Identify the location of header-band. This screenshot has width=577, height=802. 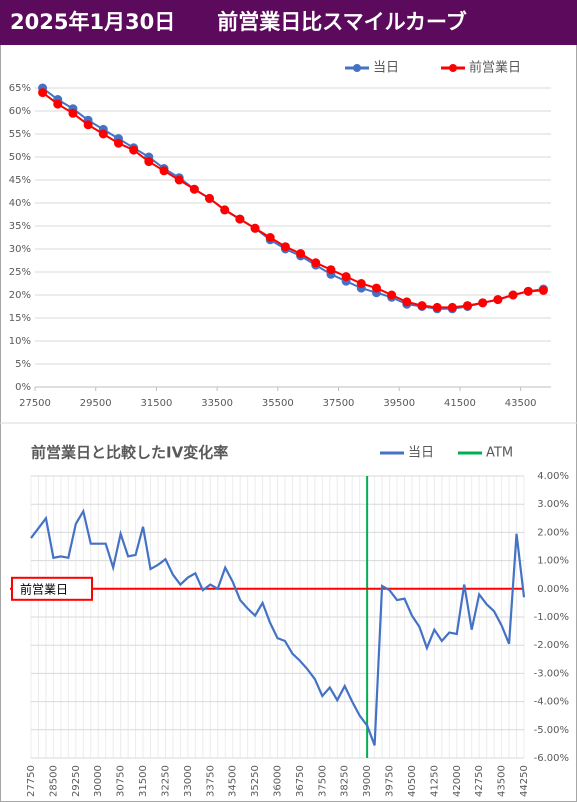
(288, 22).